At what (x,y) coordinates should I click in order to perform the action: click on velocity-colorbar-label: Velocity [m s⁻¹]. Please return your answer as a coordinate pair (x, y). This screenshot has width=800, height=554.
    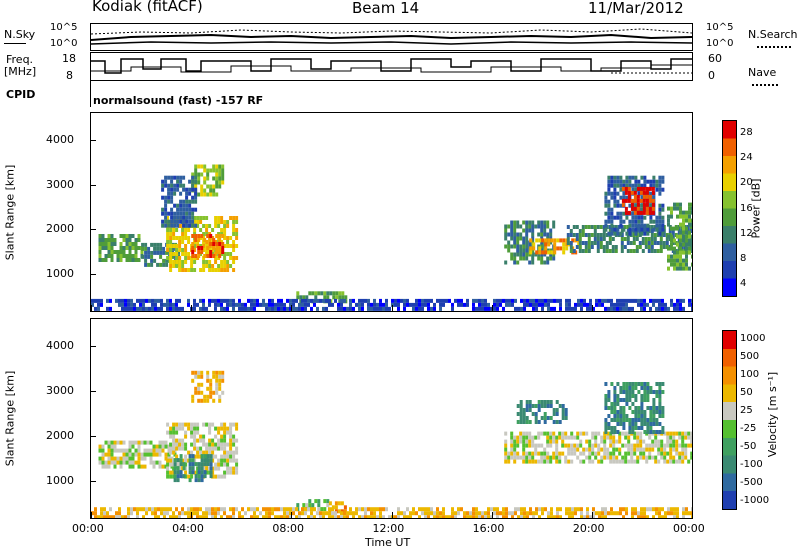
    Looking at the image, I should click on (773, 414).